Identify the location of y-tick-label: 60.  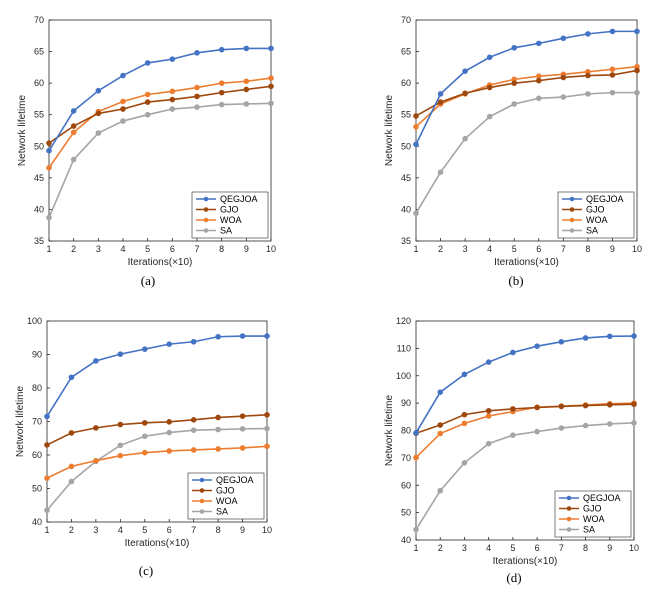
(39, 83).